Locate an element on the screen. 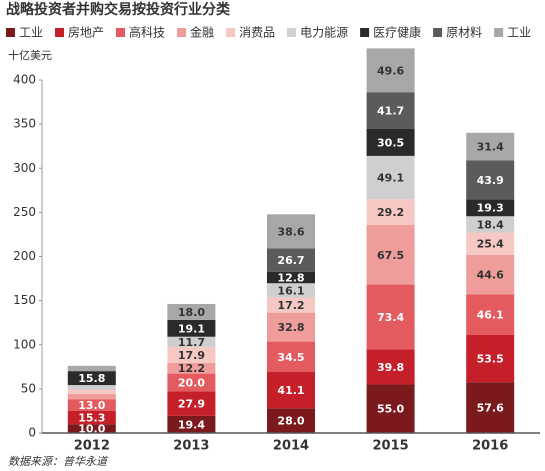 The width and height of the screenshot is (545, 471). y-tick-label: 100 is located at coordinates (24, 344).